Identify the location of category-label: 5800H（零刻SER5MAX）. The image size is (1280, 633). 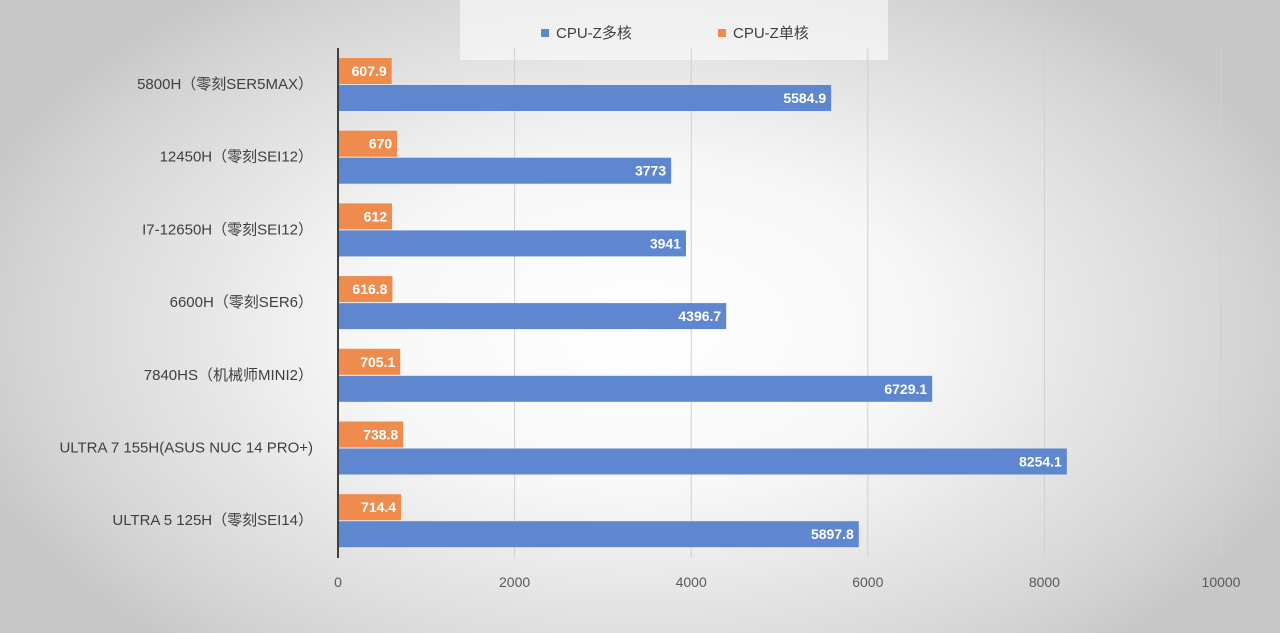
(225, 84).